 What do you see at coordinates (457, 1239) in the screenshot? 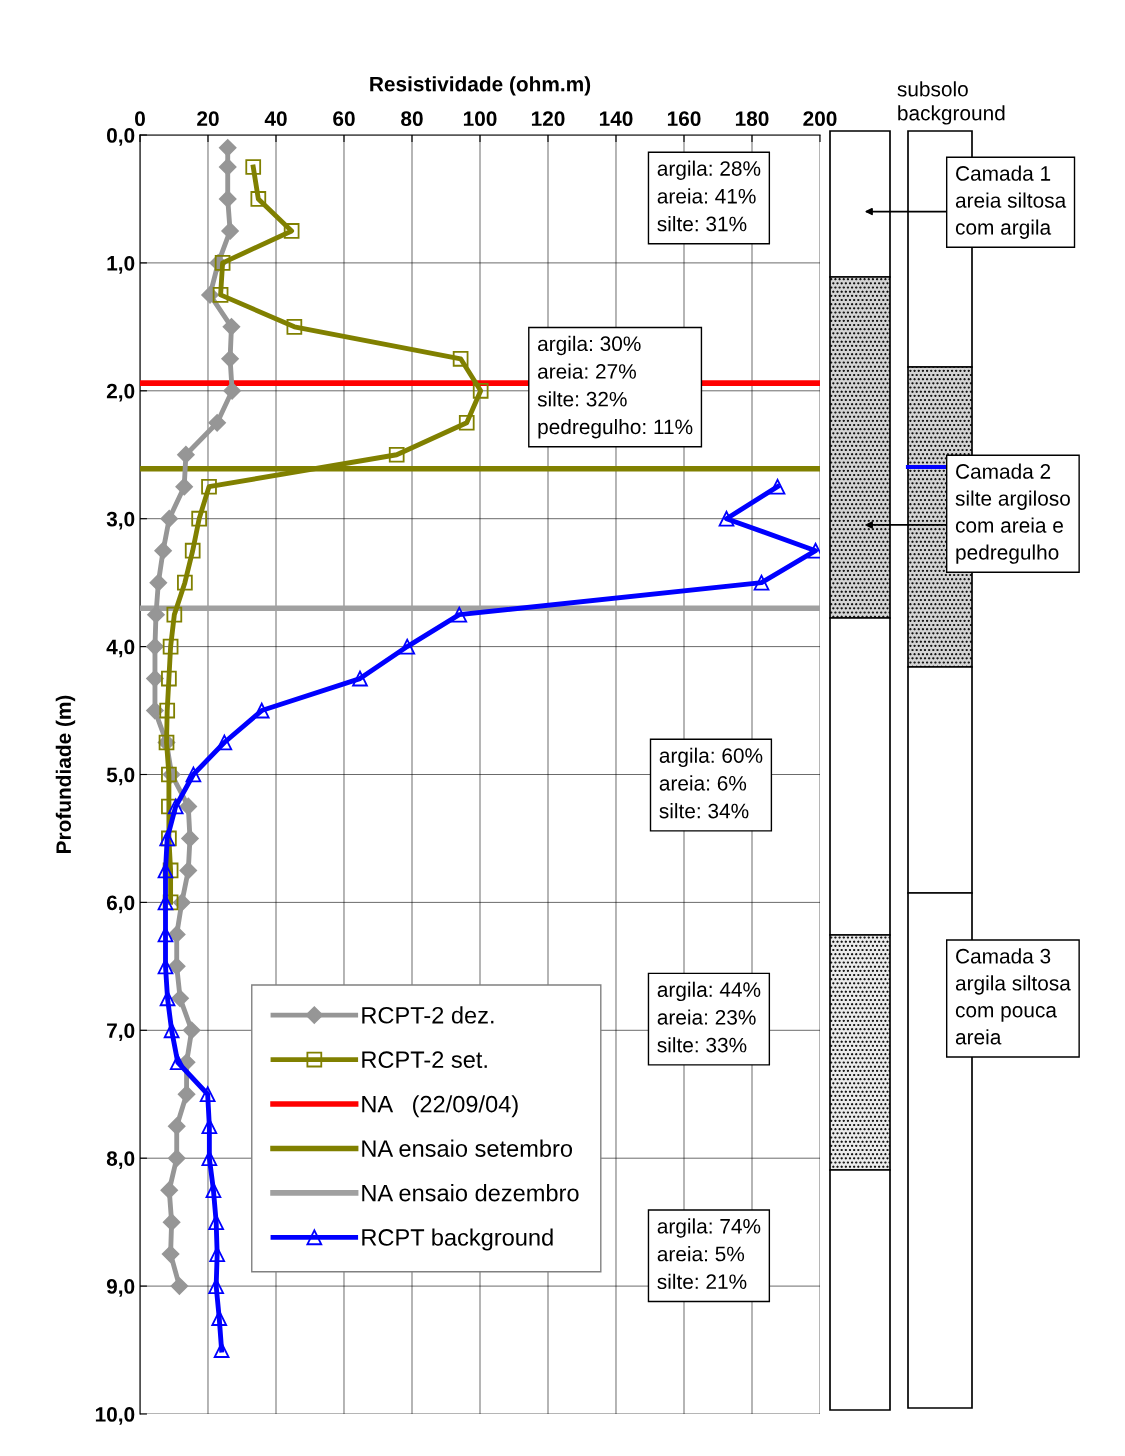
I see `legend-label: RCPT background` at bounding box center [457, 1239].